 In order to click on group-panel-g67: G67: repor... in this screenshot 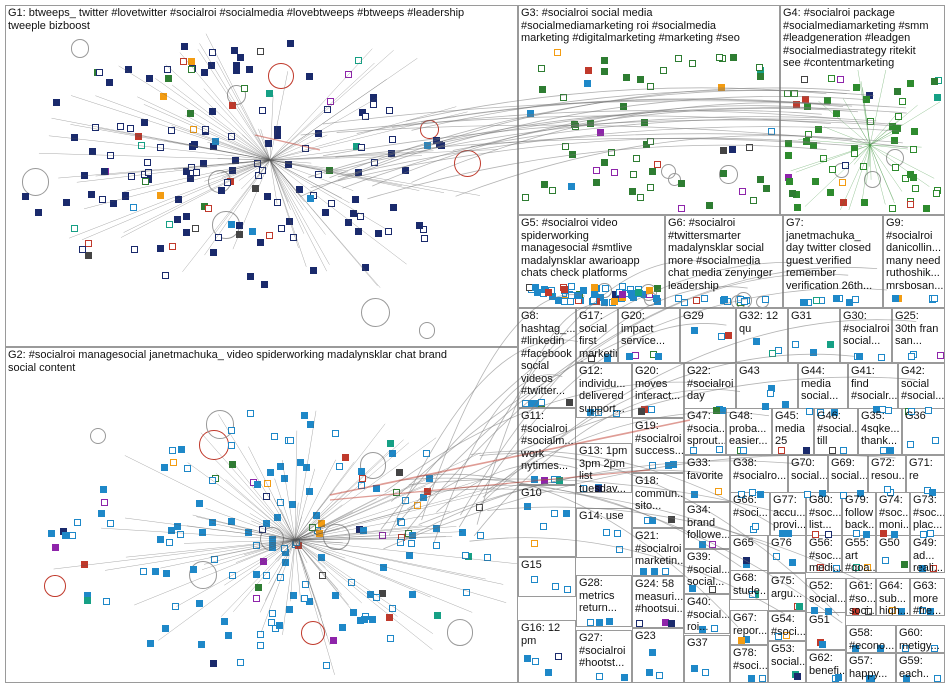, I will do `click(749, 627)`.